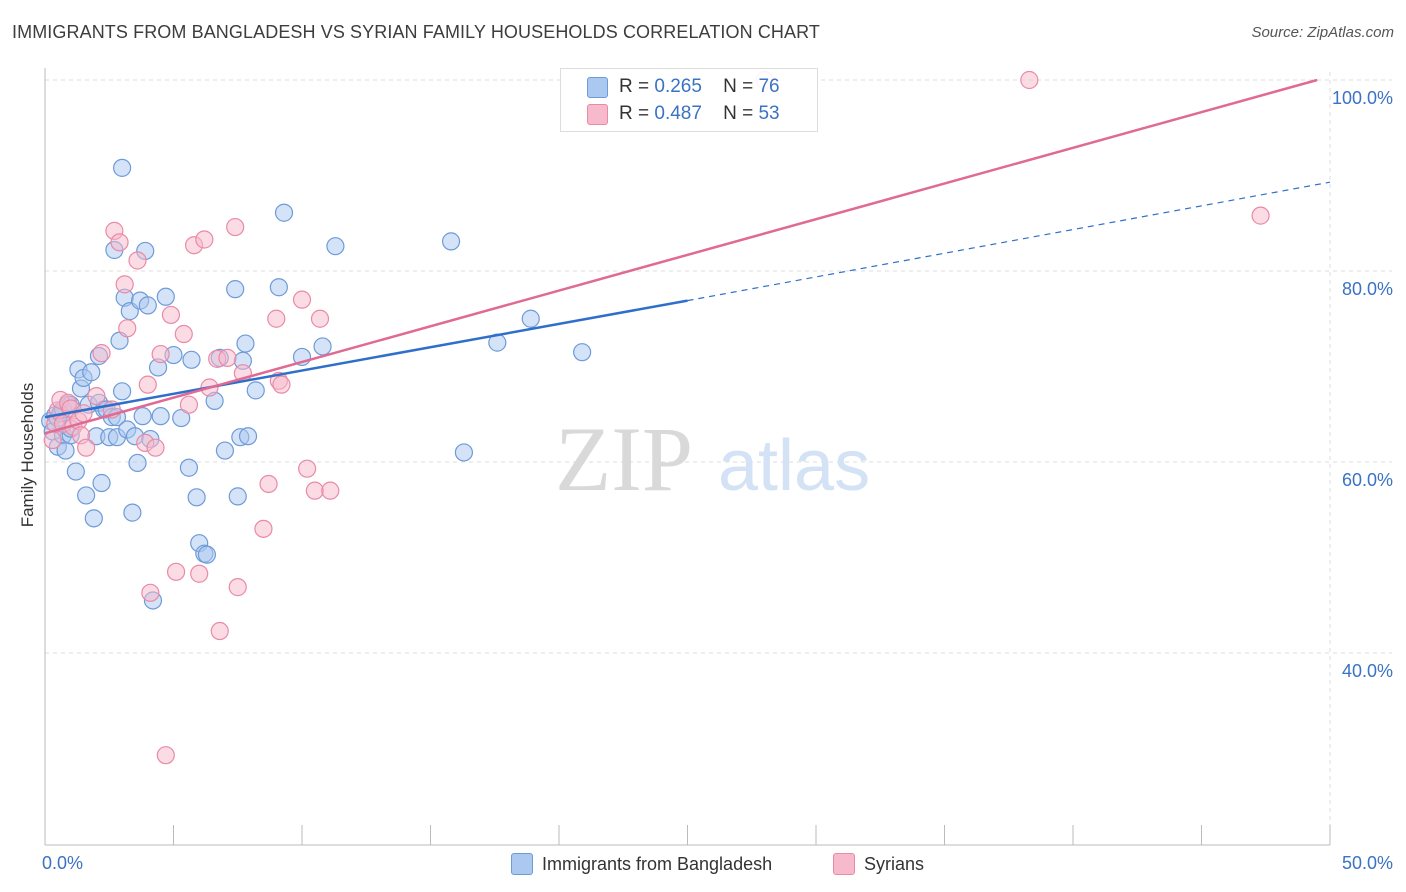  Describe the element at coordinates (1367, 480) in the screenshot. I see `y-tick-label: 60.0%` at that location.